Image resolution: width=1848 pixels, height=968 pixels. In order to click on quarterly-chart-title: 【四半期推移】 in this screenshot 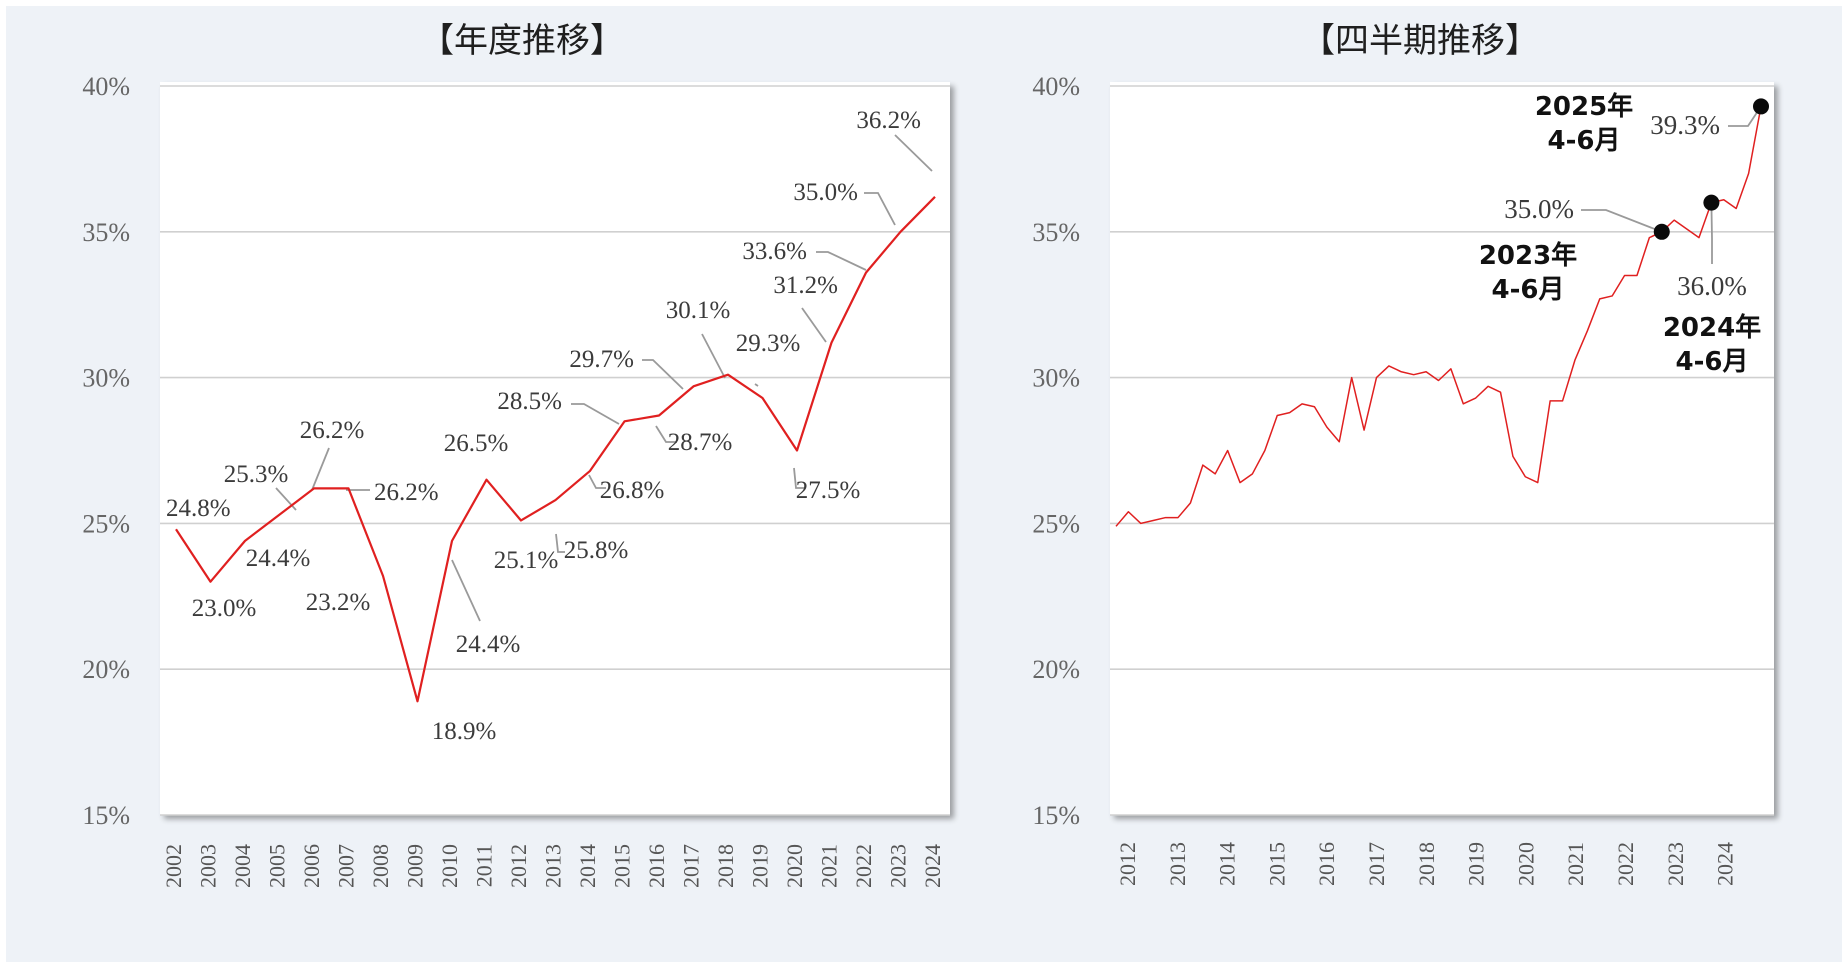, I will do `click(1420, 41)`.